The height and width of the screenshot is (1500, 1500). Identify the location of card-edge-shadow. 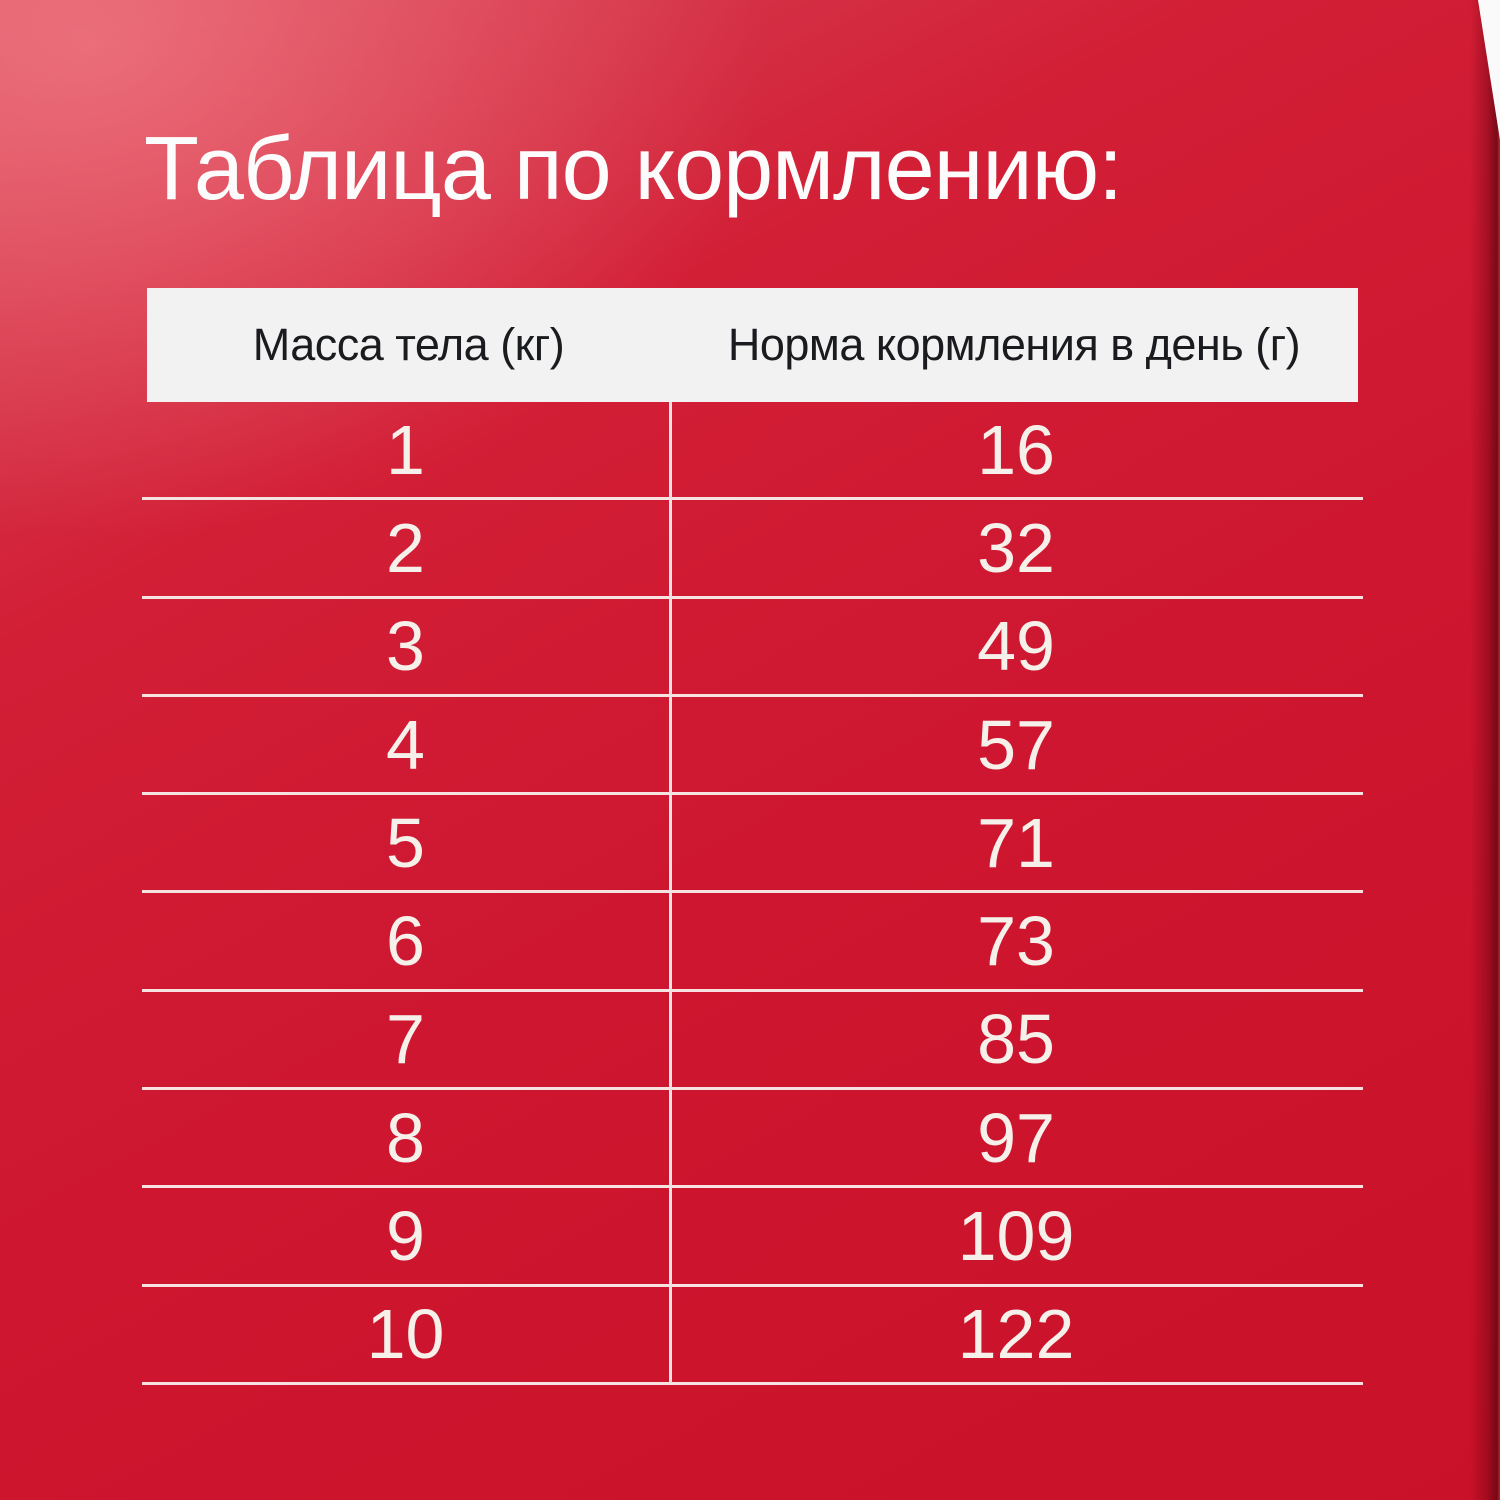
(1485, 750).